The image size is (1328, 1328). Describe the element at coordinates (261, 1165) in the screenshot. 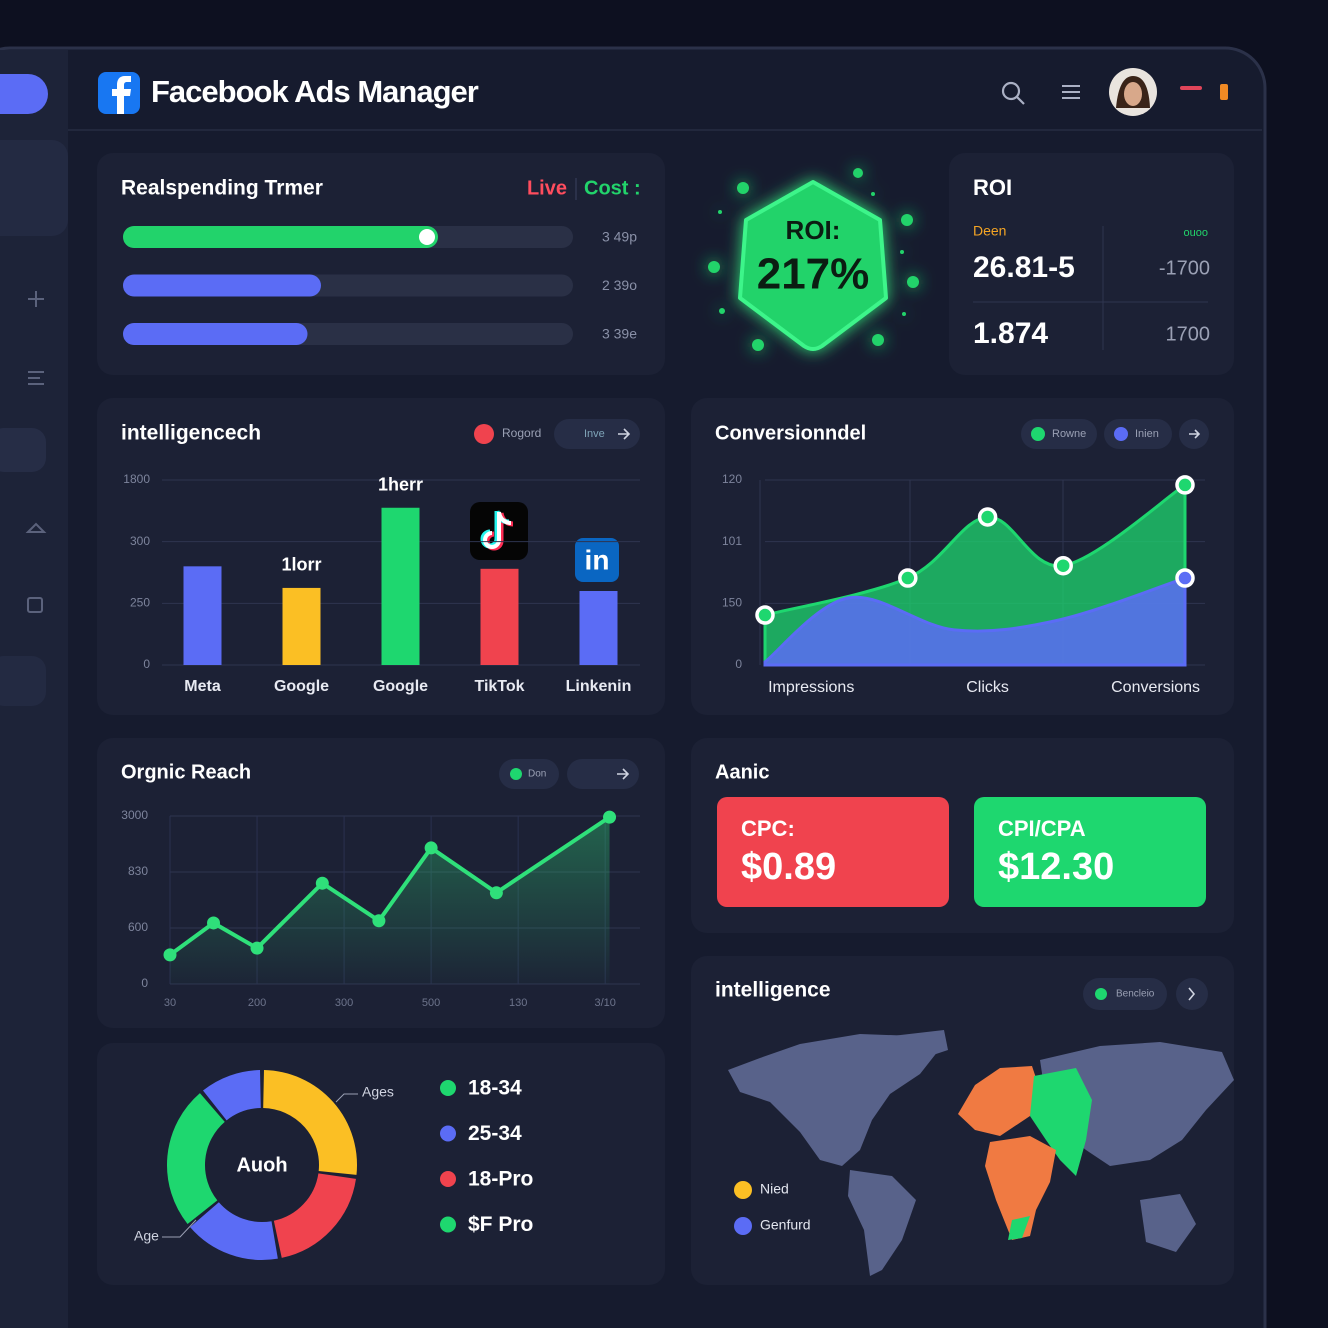

I see `donut-center: Auoh` at that location.